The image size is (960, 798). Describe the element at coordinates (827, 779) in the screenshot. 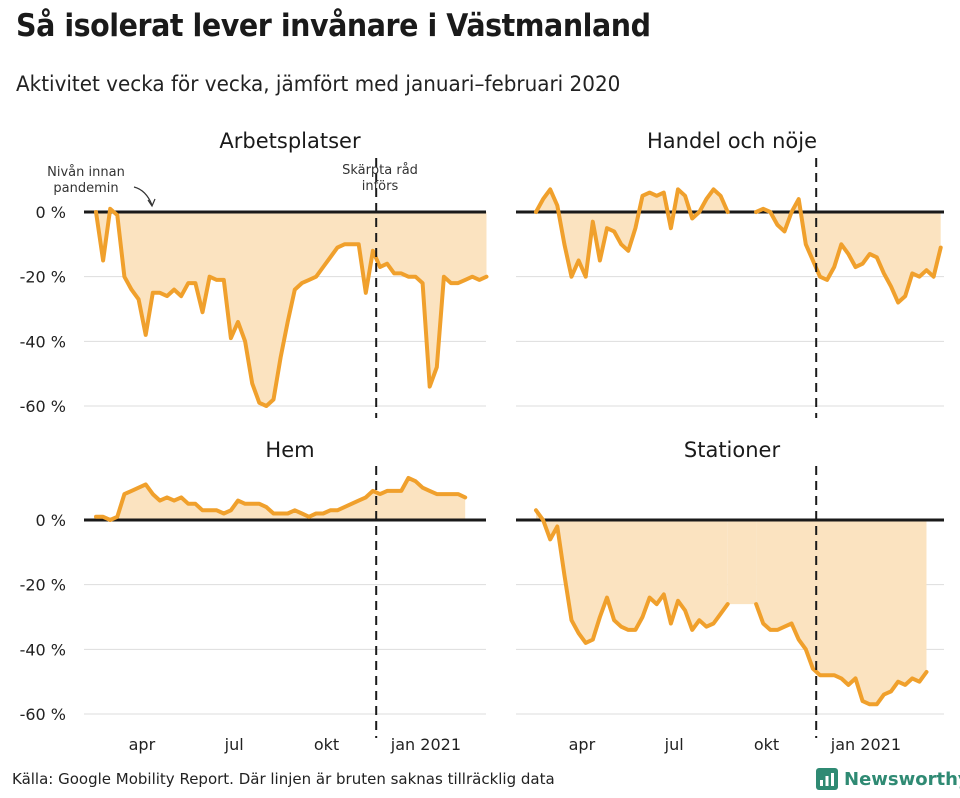

I see `newsworthy-logo-icon` at that location.